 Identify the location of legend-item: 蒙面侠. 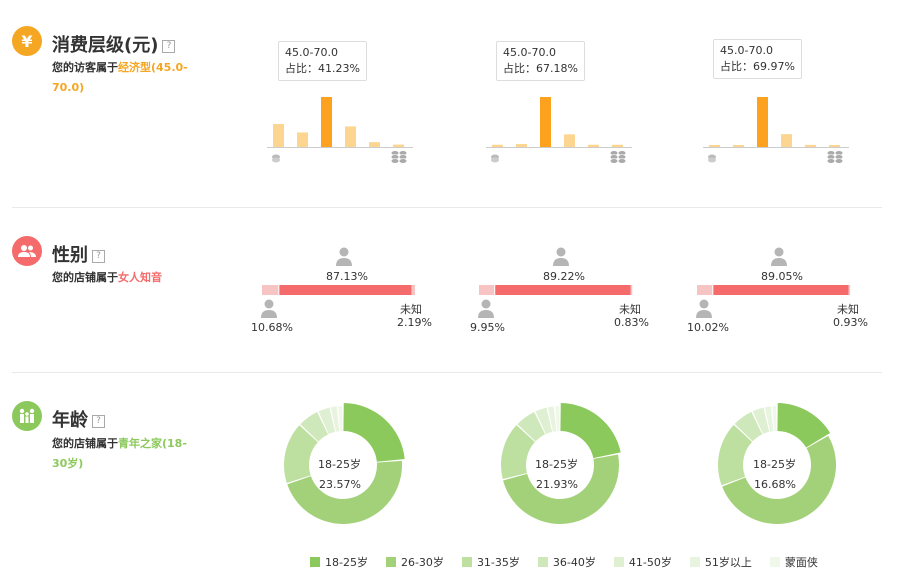
(793, 562).